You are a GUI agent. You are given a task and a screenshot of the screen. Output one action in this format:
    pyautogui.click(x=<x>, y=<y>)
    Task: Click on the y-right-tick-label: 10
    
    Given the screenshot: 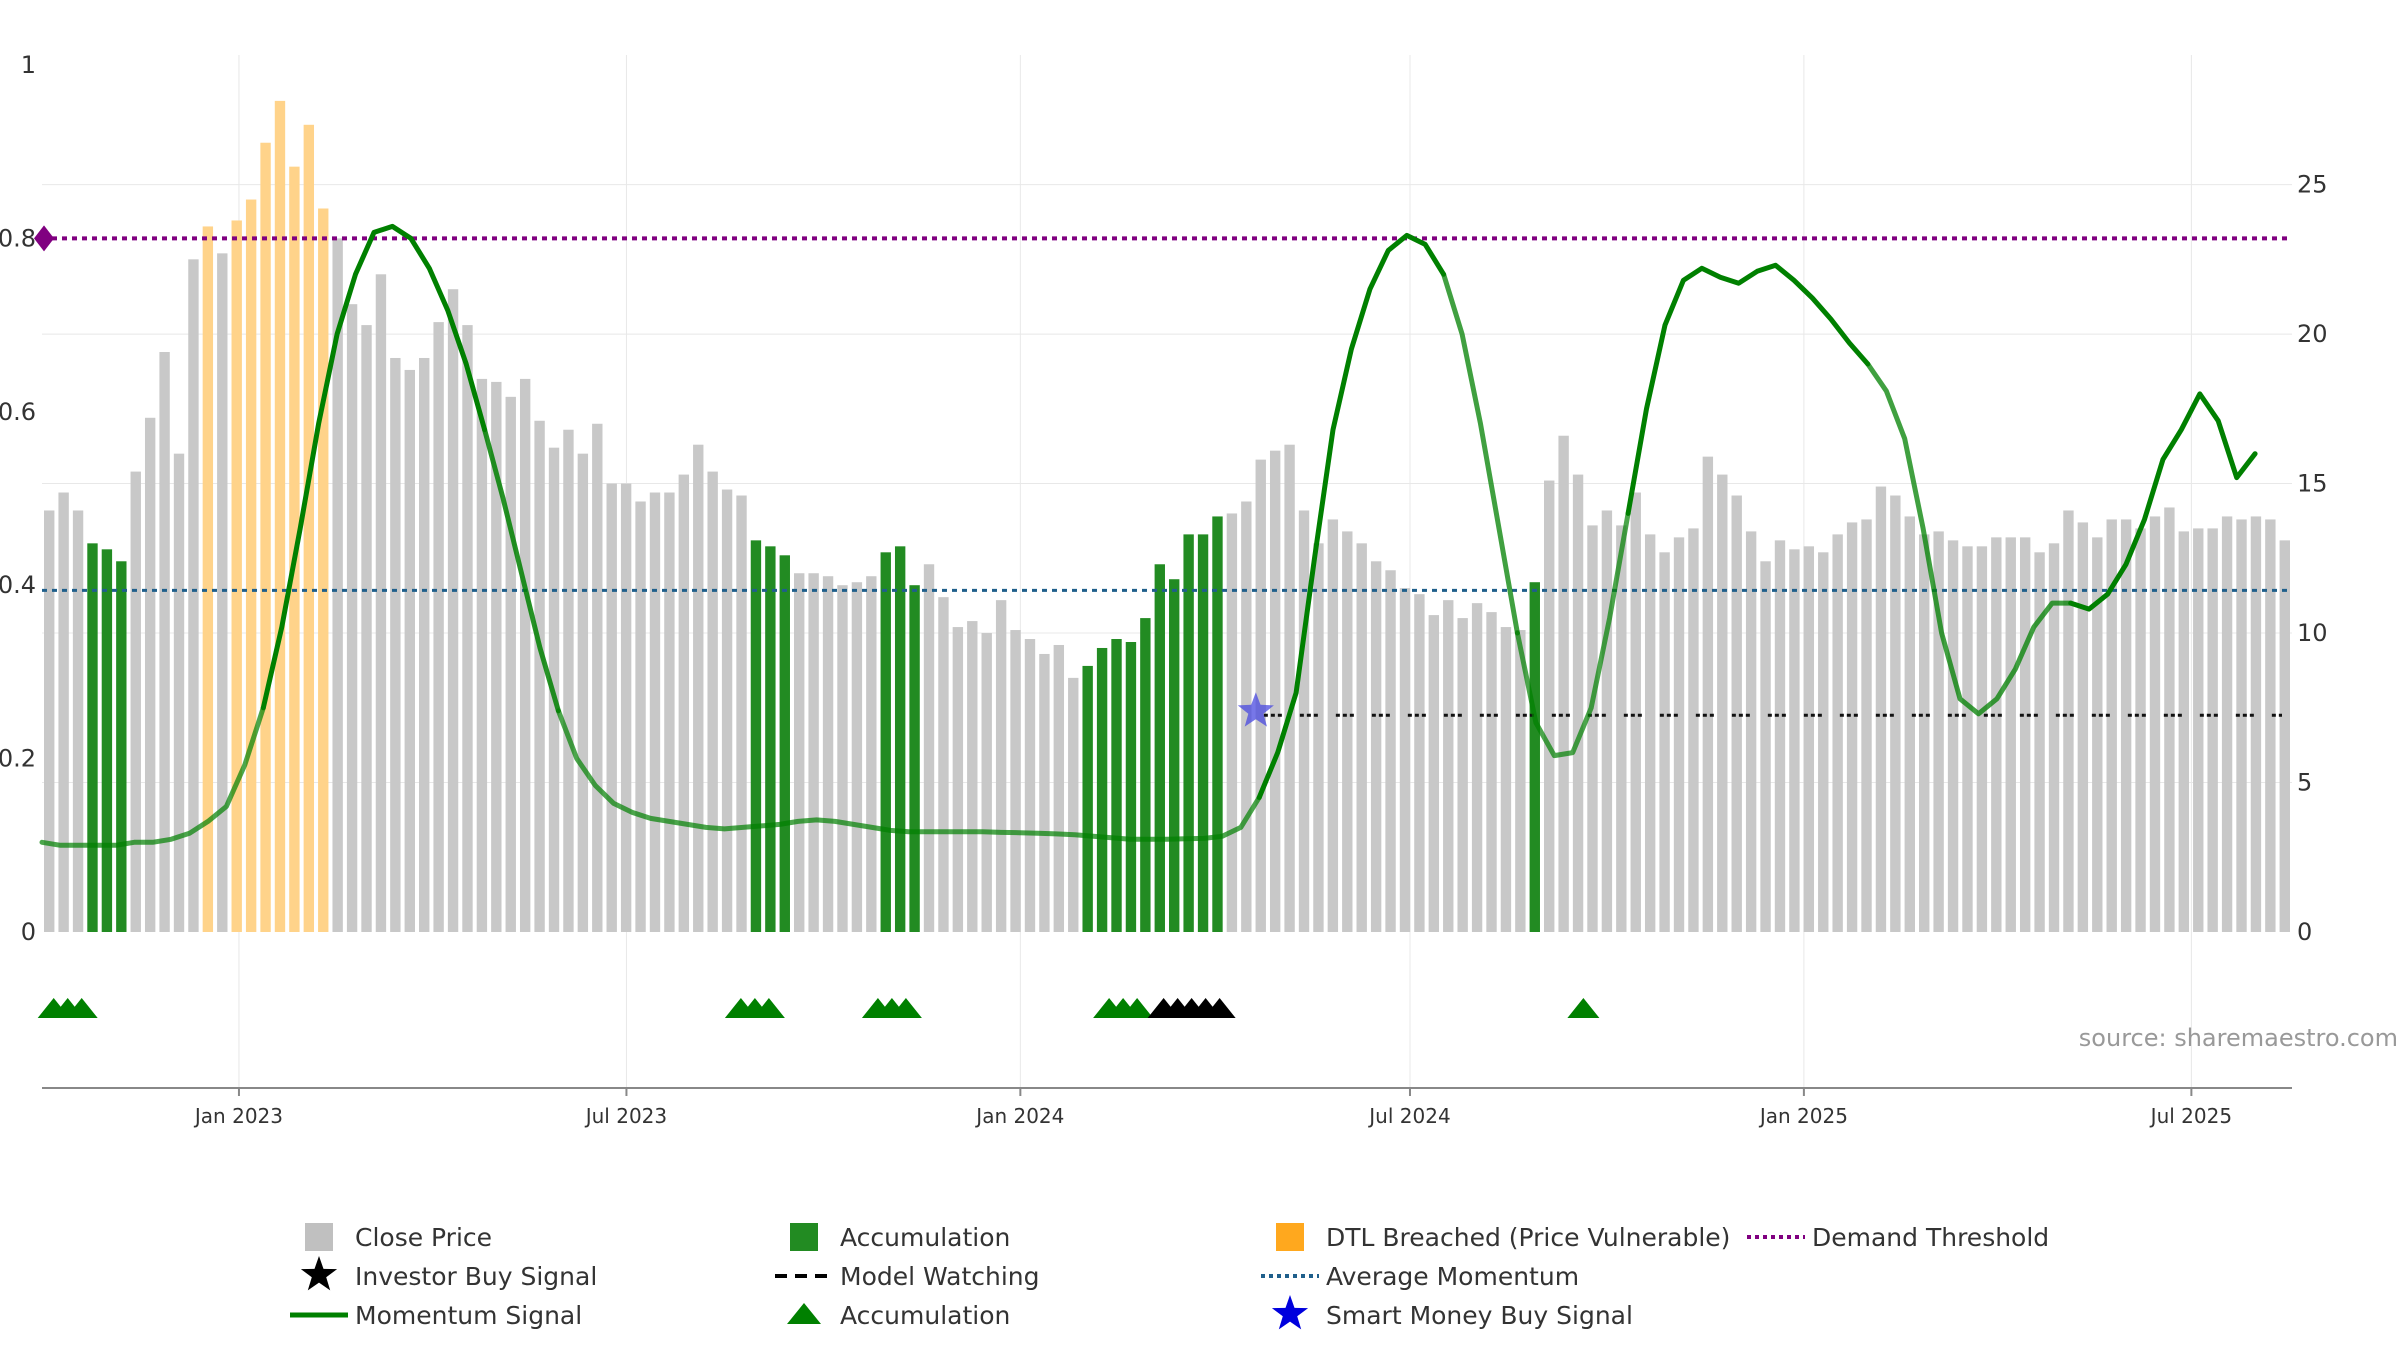 What is the action you would take?
    pyautogui.click(x=2312, y=633)
    